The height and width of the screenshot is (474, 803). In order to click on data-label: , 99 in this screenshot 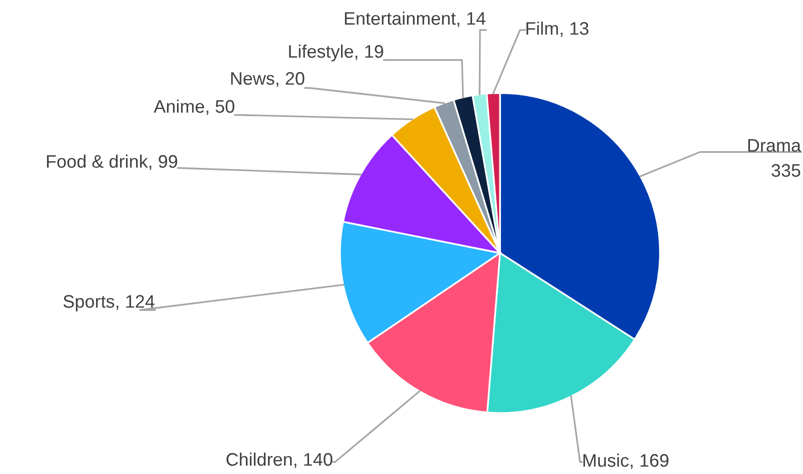, I will do `click(164, 162)`.